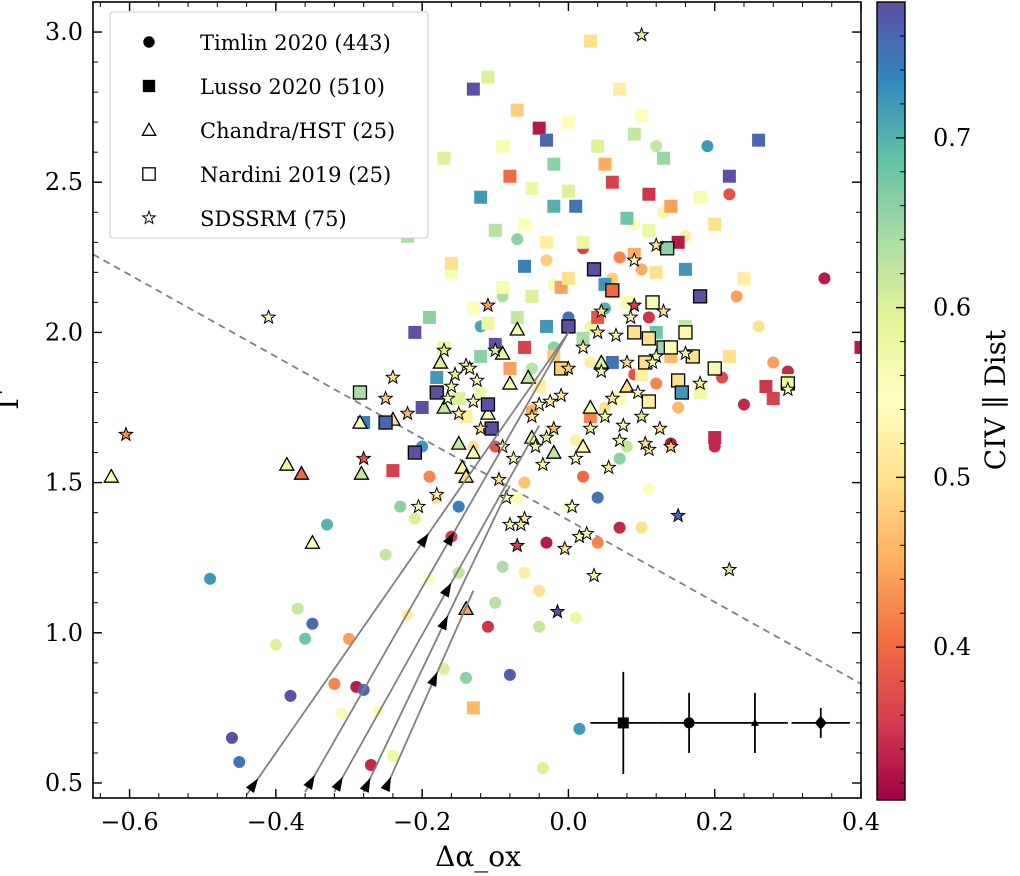 This screenshot has height=876, width=1020. Describe the element at coordinates (422, 822) in the screenshot. I see `x-tick-label: −0.2` at that location.